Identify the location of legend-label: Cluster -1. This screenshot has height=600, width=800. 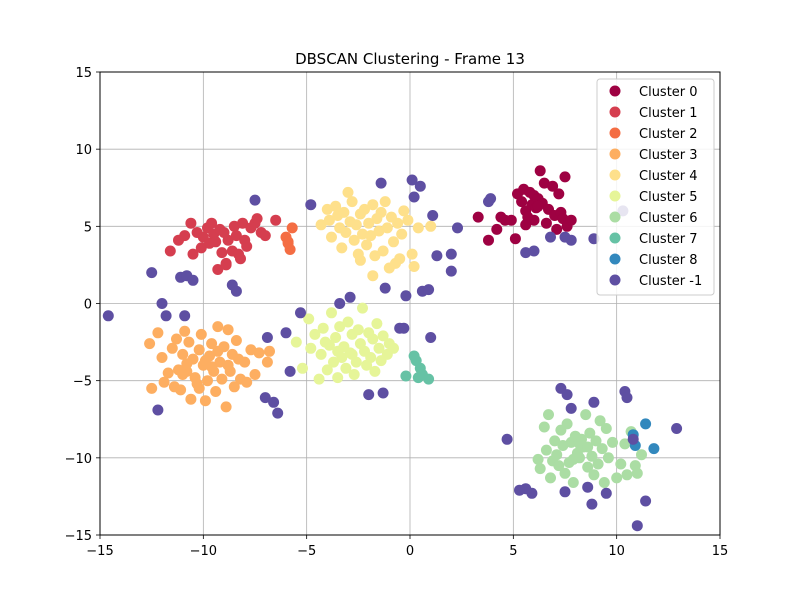
(670, 281).